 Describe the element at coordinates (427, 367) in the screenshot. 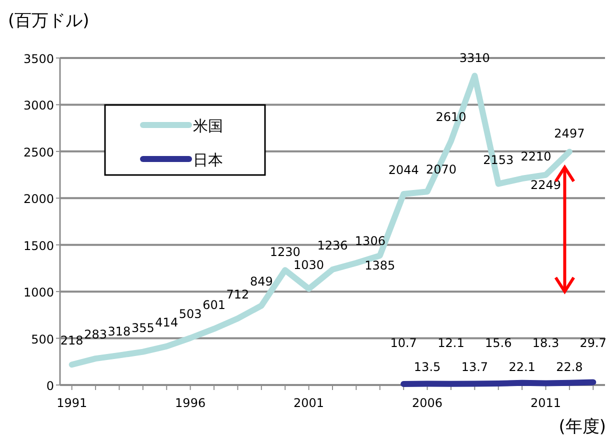

I see `data-label: 13.5` at that location.